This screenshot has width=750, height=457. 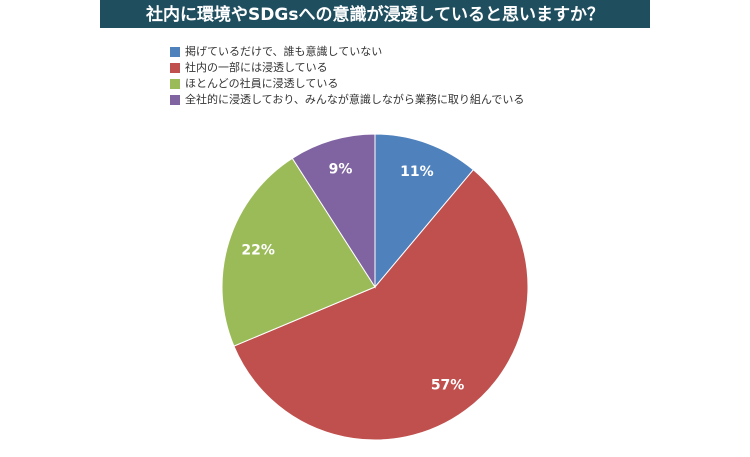 I want to click on value-label: 9%, so click(x=341, y=170).